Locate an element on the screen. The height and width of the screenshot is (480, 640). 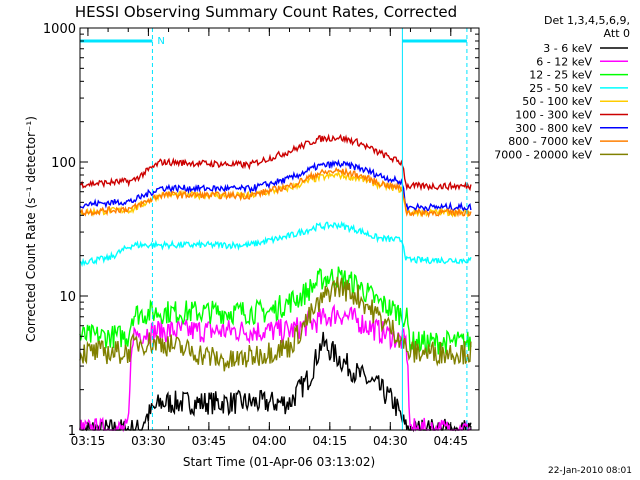
legend-header-line-2: Att 0 is located at coordinates (617, 33).